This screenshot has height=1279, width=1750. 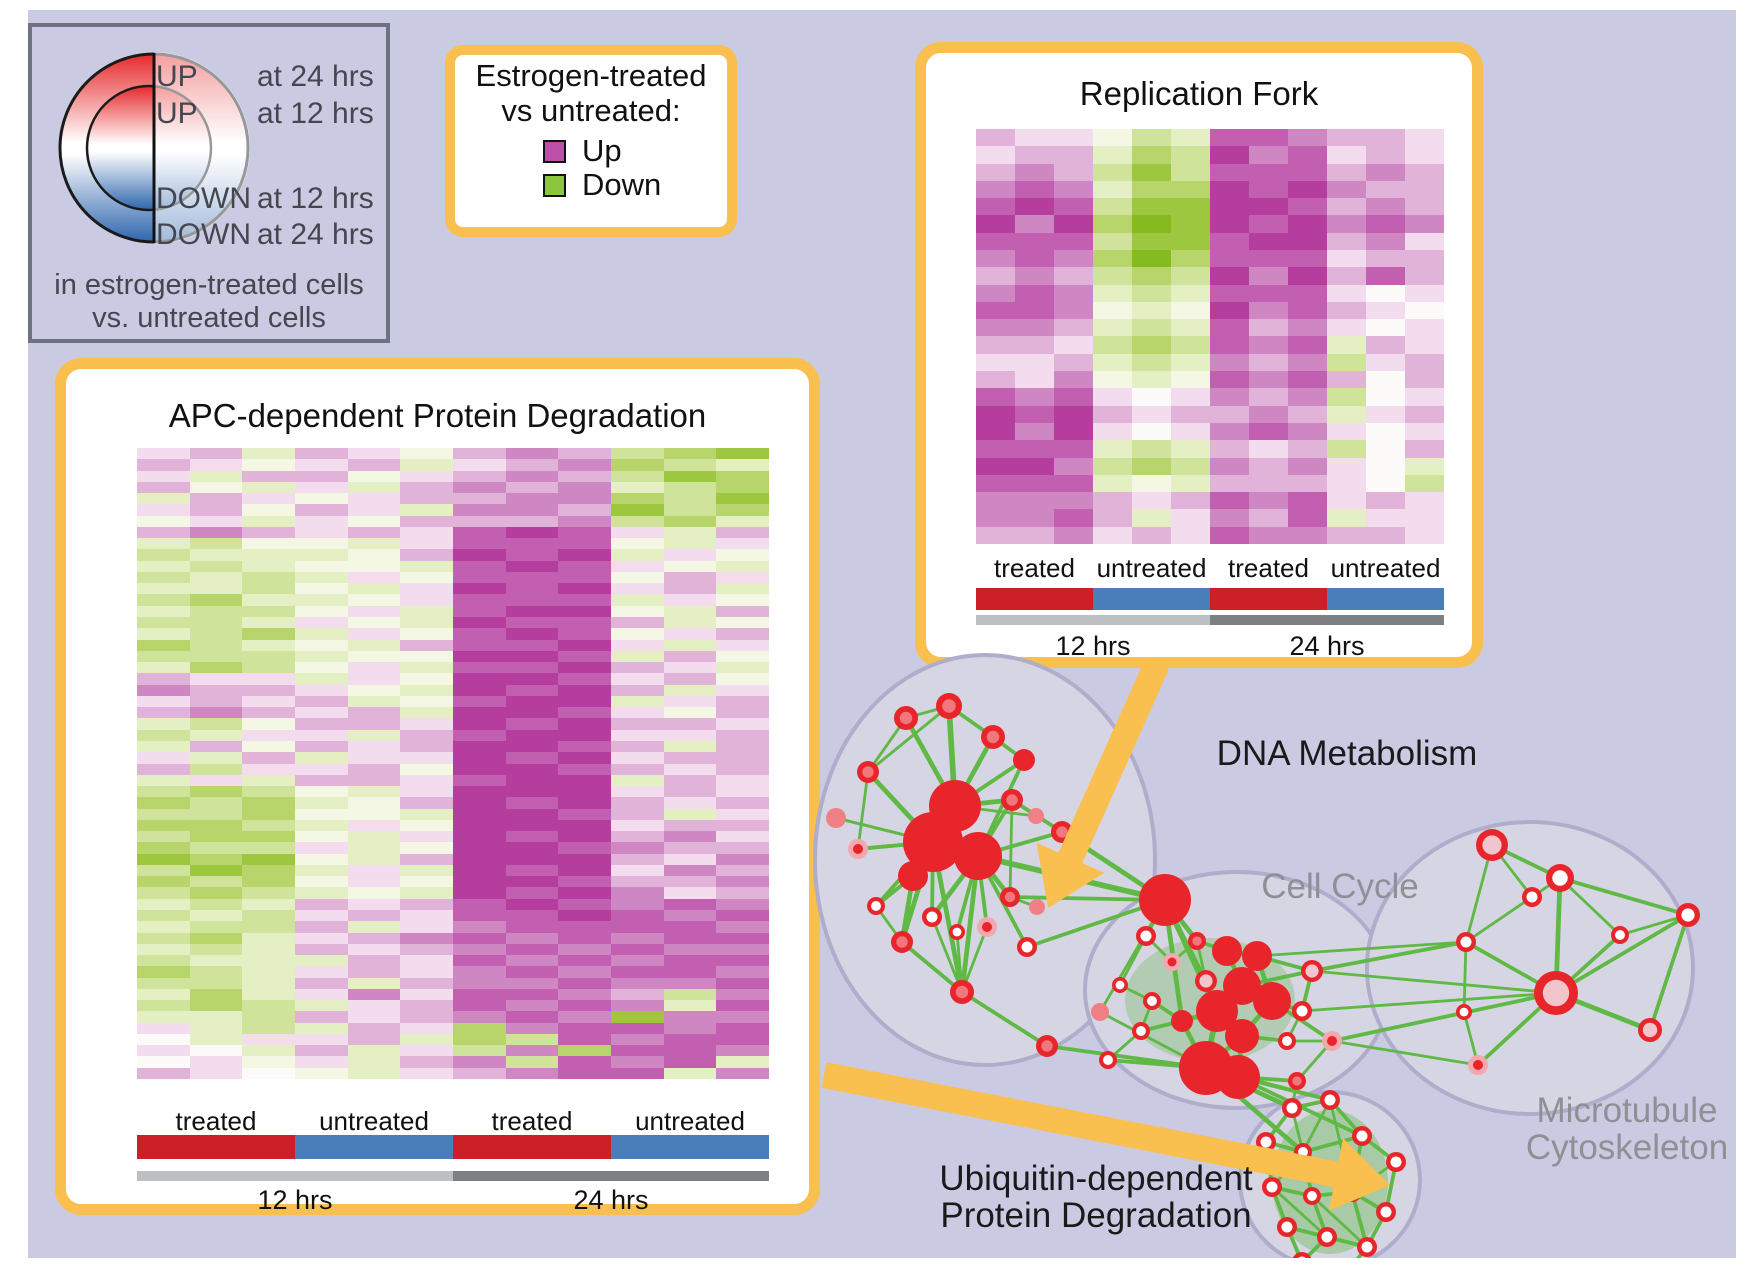 I want to click on time-bar-segment, so click(x=1093, y=620).